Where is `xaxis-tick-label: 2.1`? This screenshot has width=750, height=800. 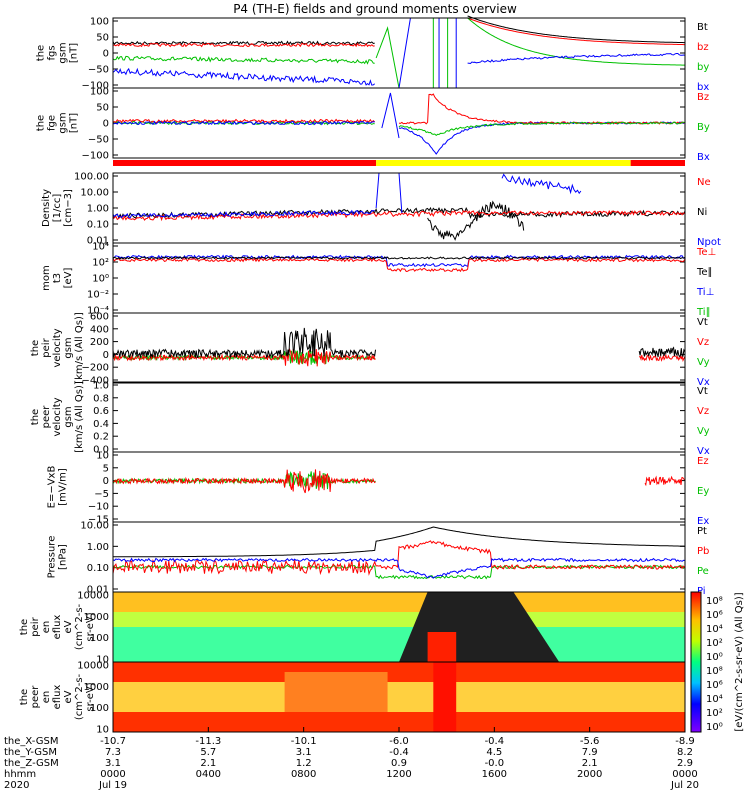 xaxis-tick-label: 2.1 is located at coordinates (590, 763).